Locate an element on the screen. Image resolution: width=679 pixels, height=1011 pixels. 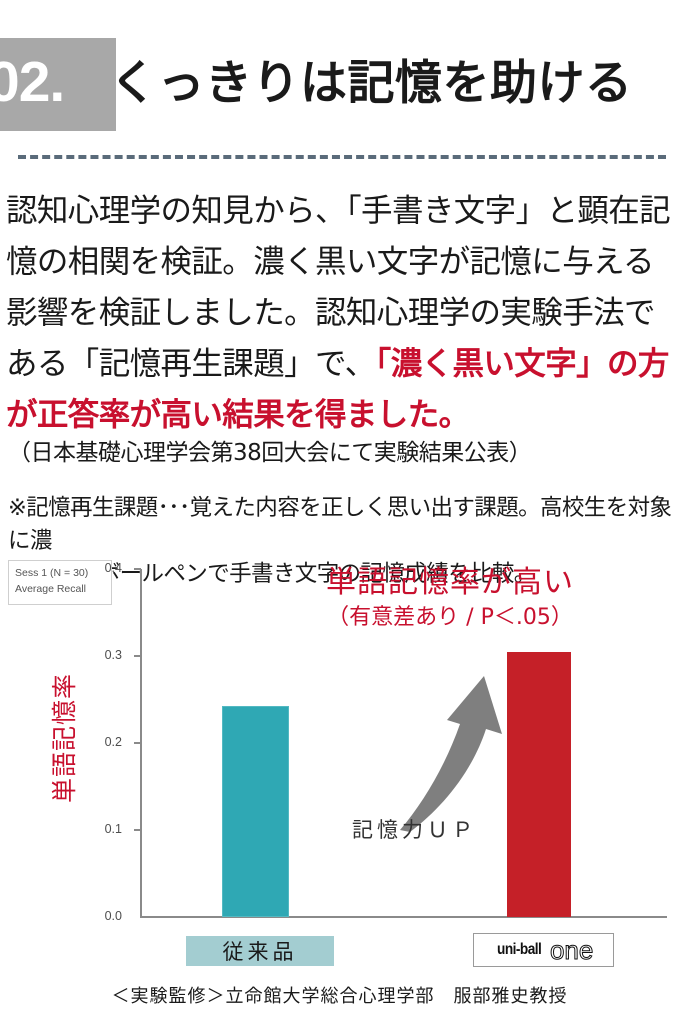
y-tick-0.1 is located at coordinates (137, 830).